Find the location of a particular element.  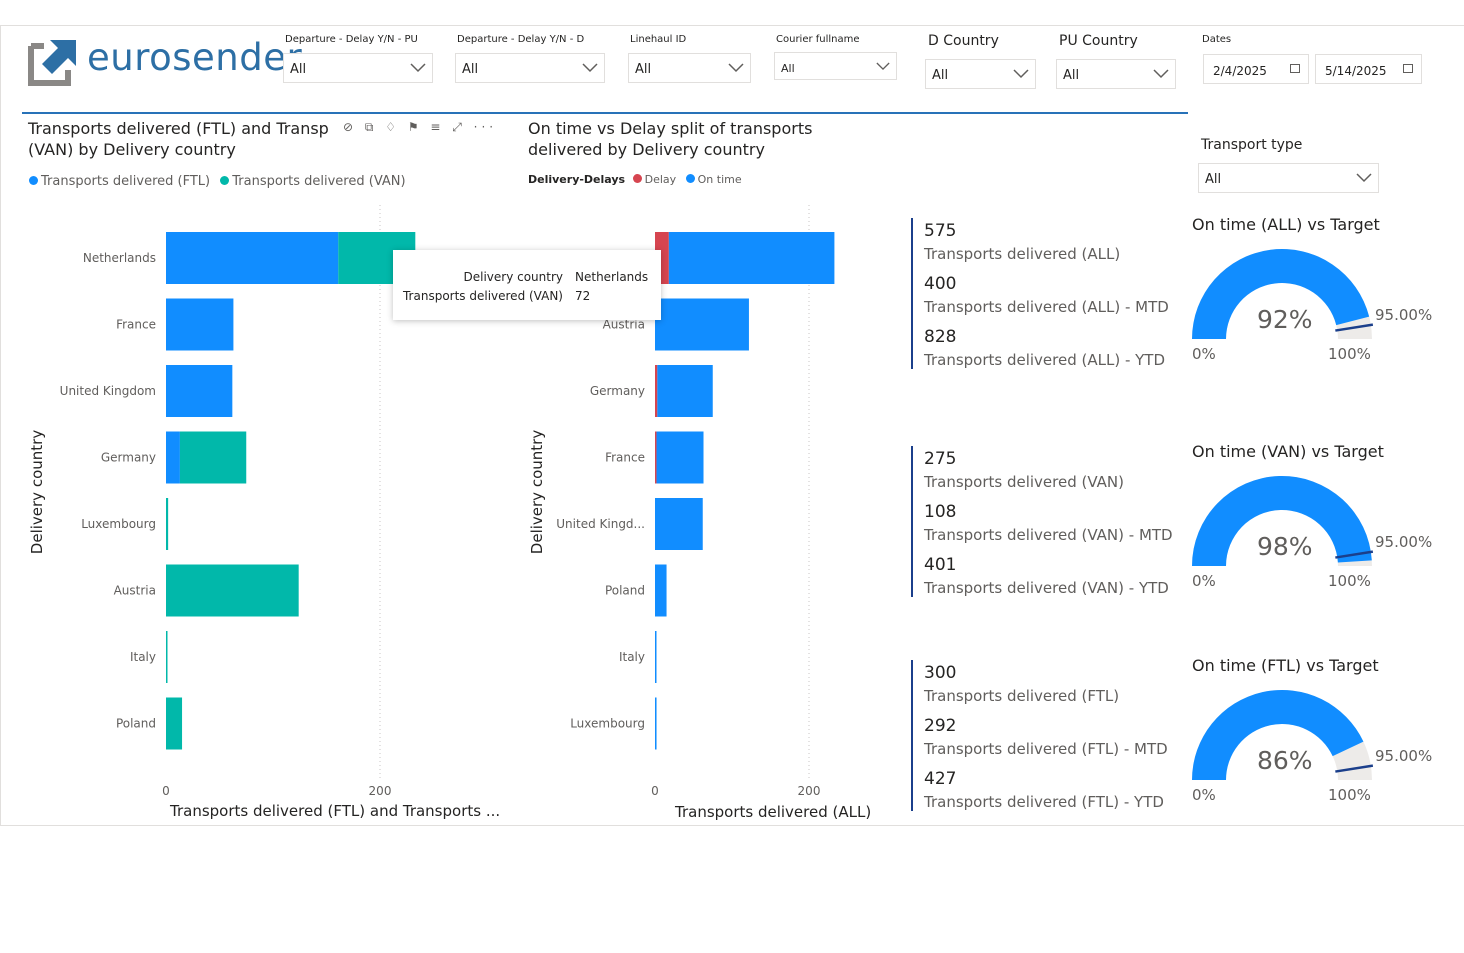

kpi-label: Transports delivered (ALL) - YTD is located at coordinates (1045, 360).